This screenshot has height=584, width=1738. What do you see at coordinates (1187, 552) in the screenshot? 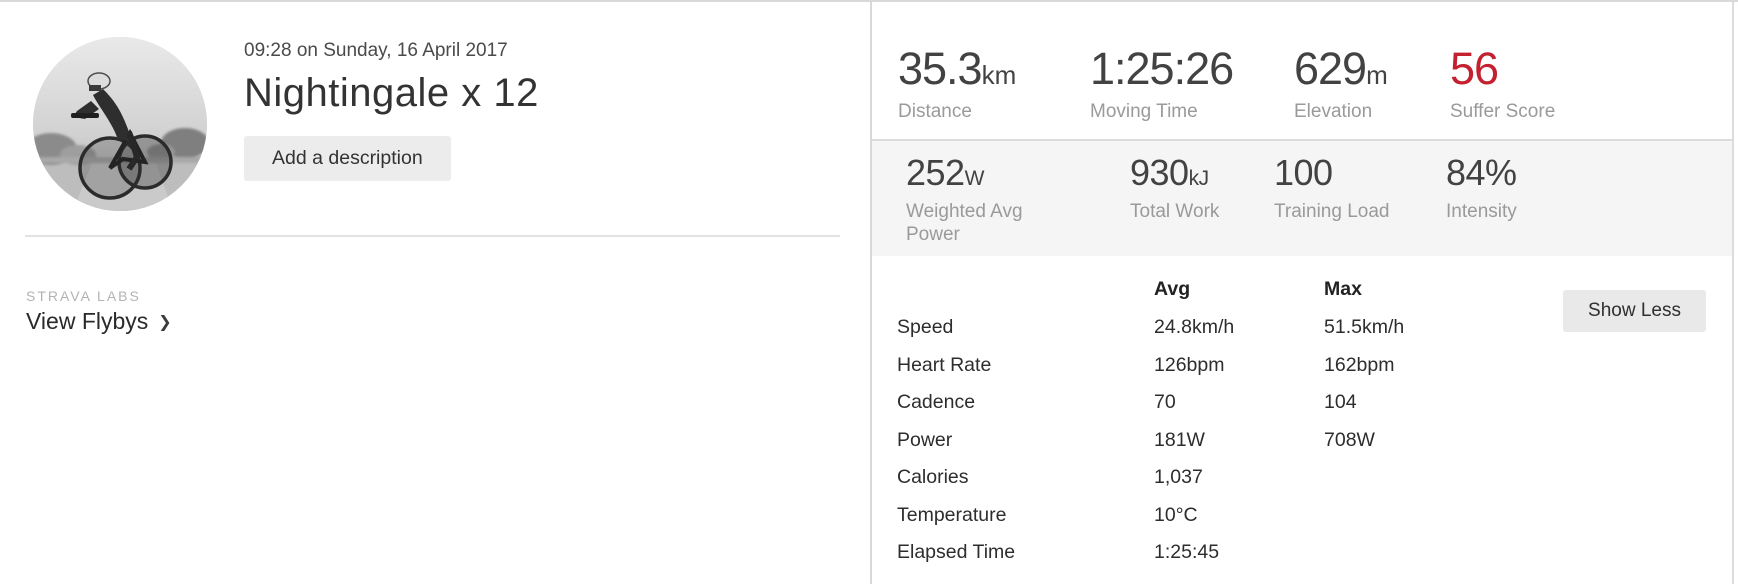
I see `row-avg: 1:25:45` at bounding box center [1187, 552].